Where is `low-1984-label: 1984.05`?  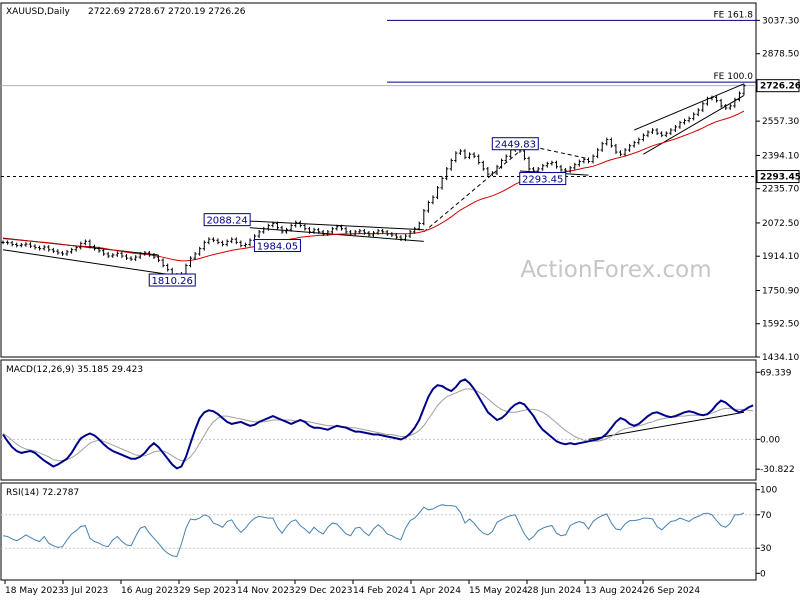
low-1984-label: 1984.05 is located at coordinates (277, 247).